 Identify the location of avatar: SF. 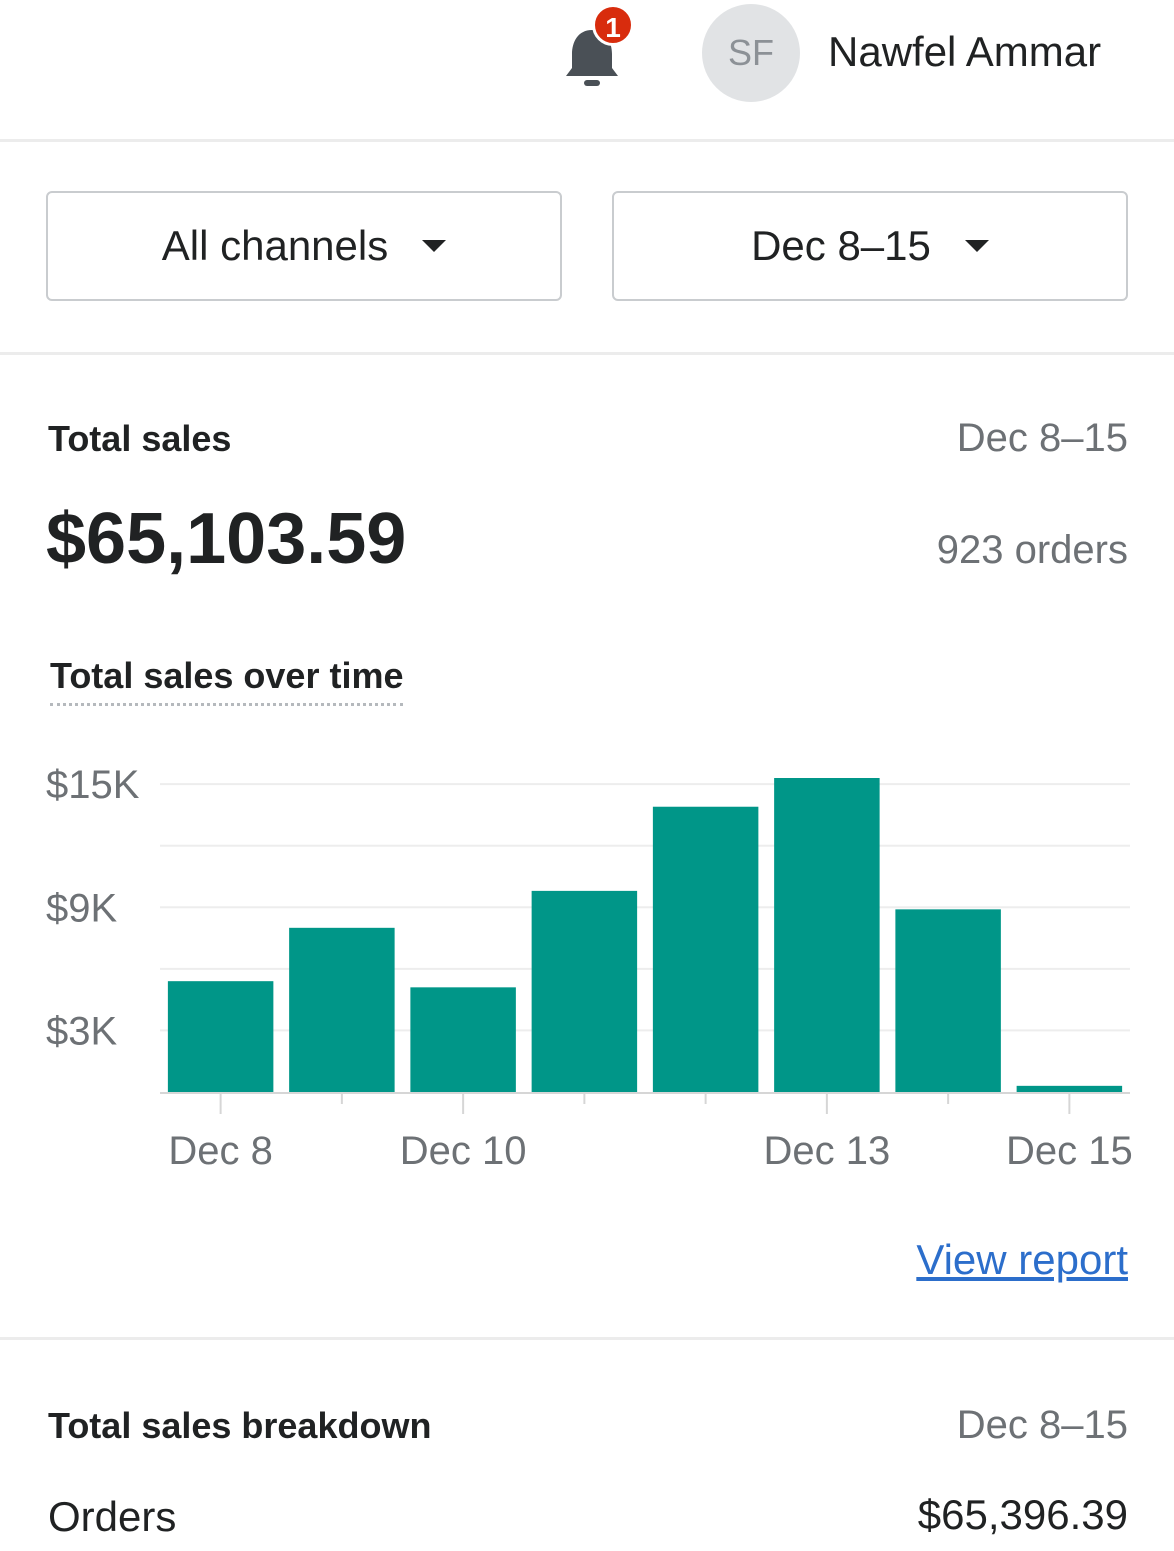
(751, 53).